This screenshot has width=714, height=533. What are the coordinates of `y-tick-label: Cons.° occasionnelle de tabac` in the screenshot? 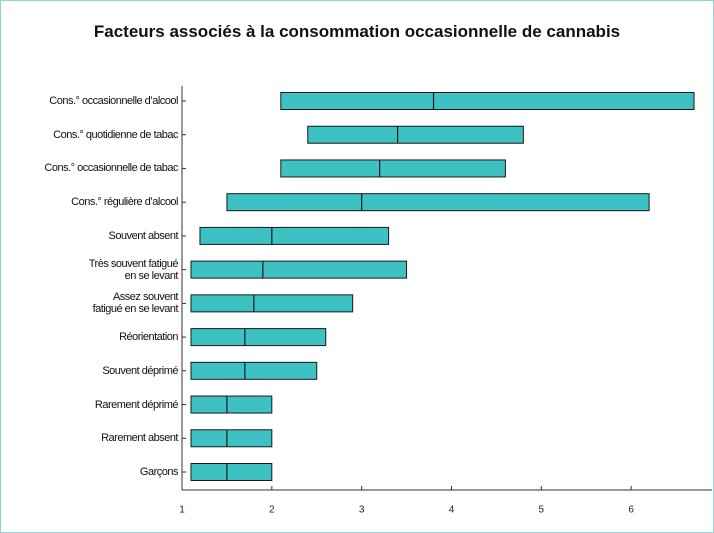 It's located at (111, 168).